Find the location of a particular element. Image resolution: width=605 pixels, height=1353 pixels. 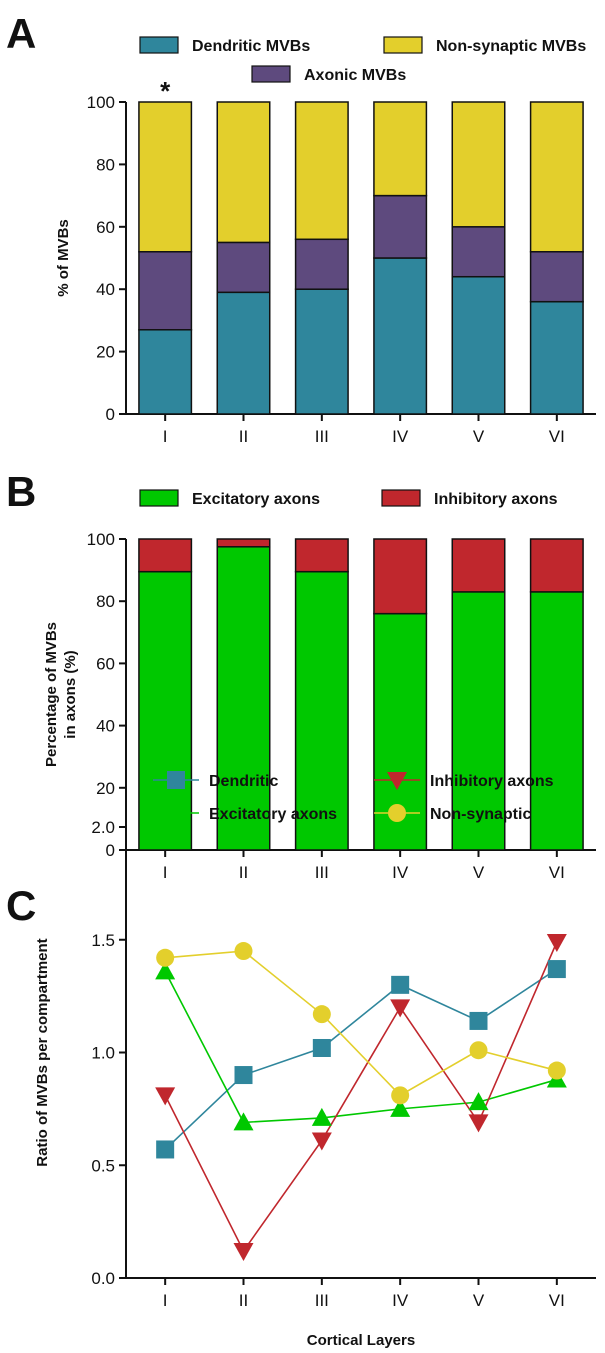

panel-b-x-tick-label: VI is located at coordinates (557, 872).